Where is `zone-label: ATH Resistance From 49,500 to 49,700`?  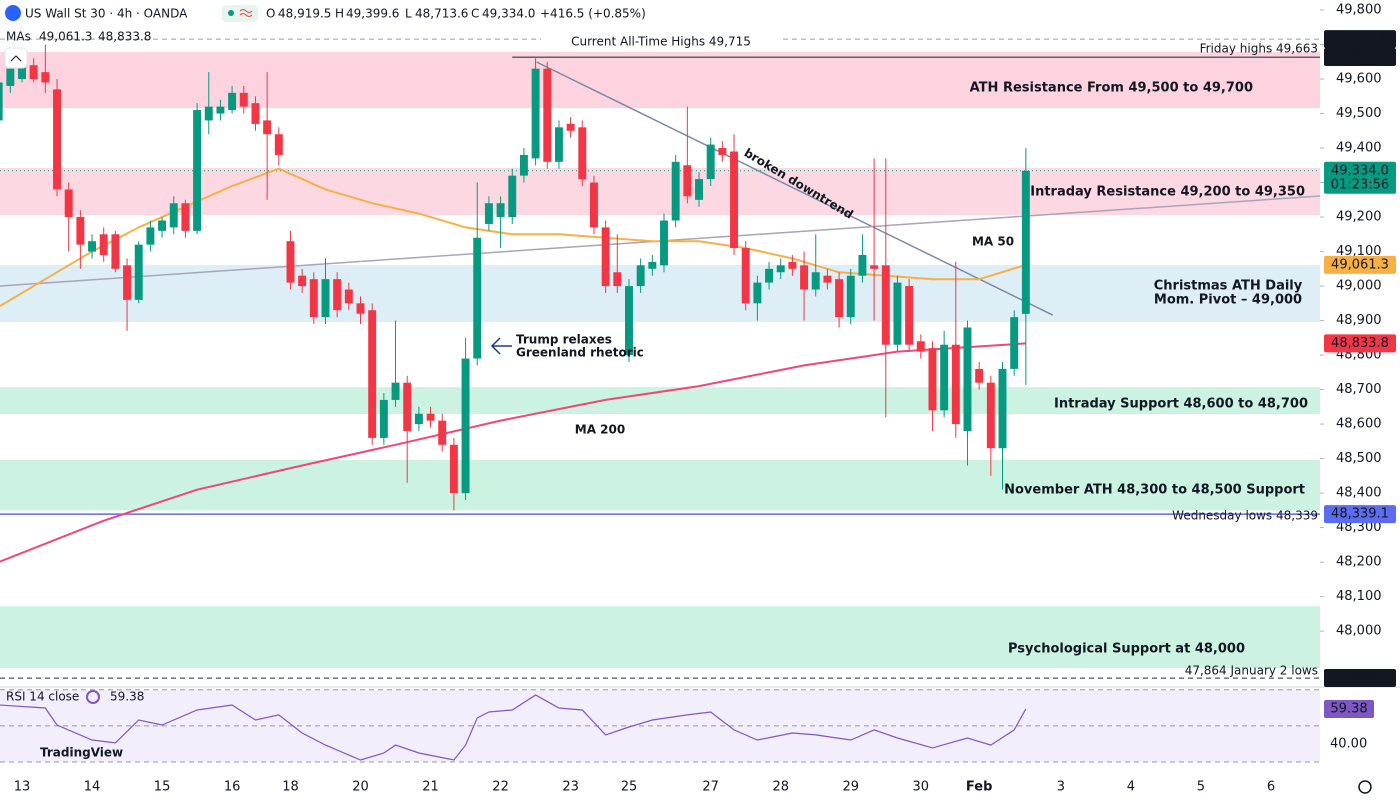 zone-label: ATH Resistance From 49,500 to 49,700 is located at coordinates (1111, 88).